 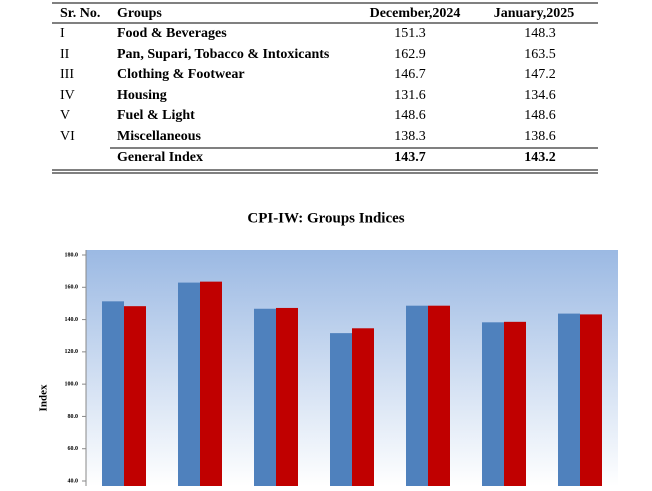 I want to click on cell: 134.6, so click(x=540, y=95).